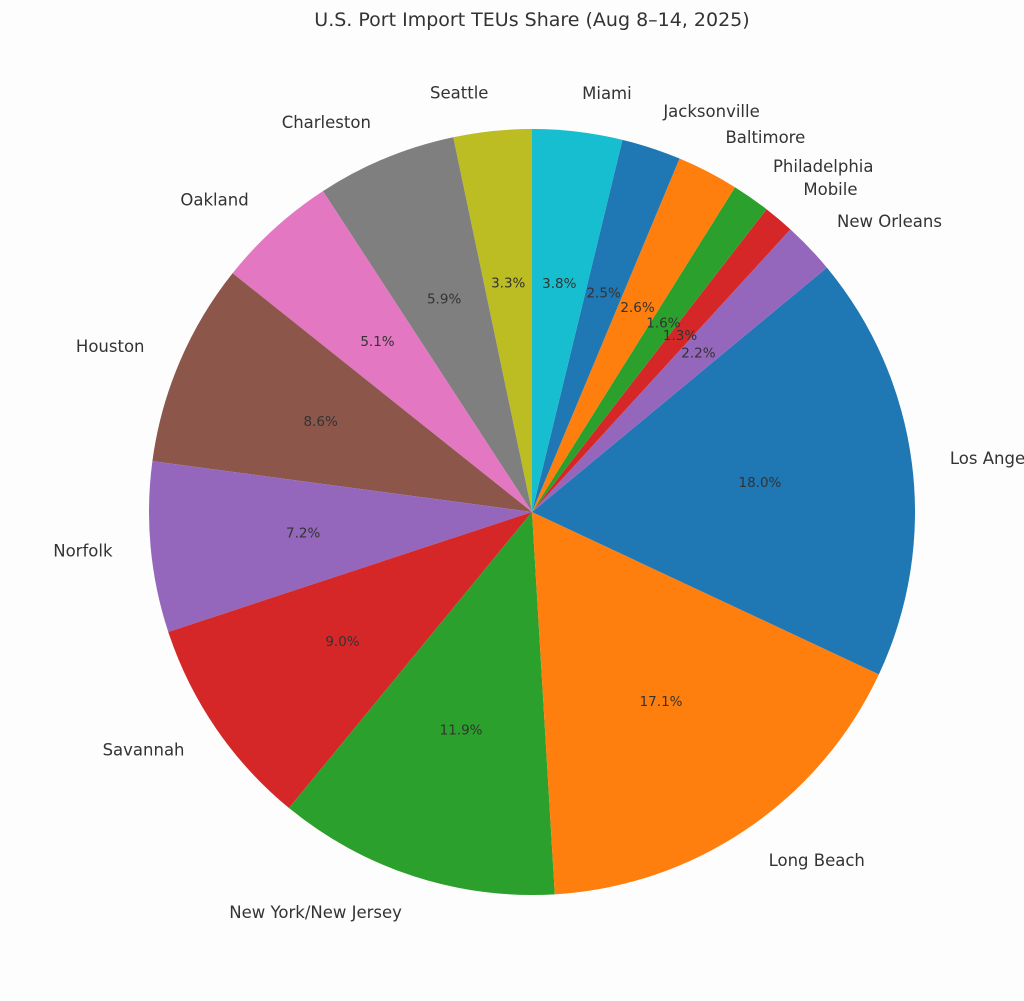 The image size is (1024, 1001). I want to click on pie-slice-charleston, so click(427, 324).